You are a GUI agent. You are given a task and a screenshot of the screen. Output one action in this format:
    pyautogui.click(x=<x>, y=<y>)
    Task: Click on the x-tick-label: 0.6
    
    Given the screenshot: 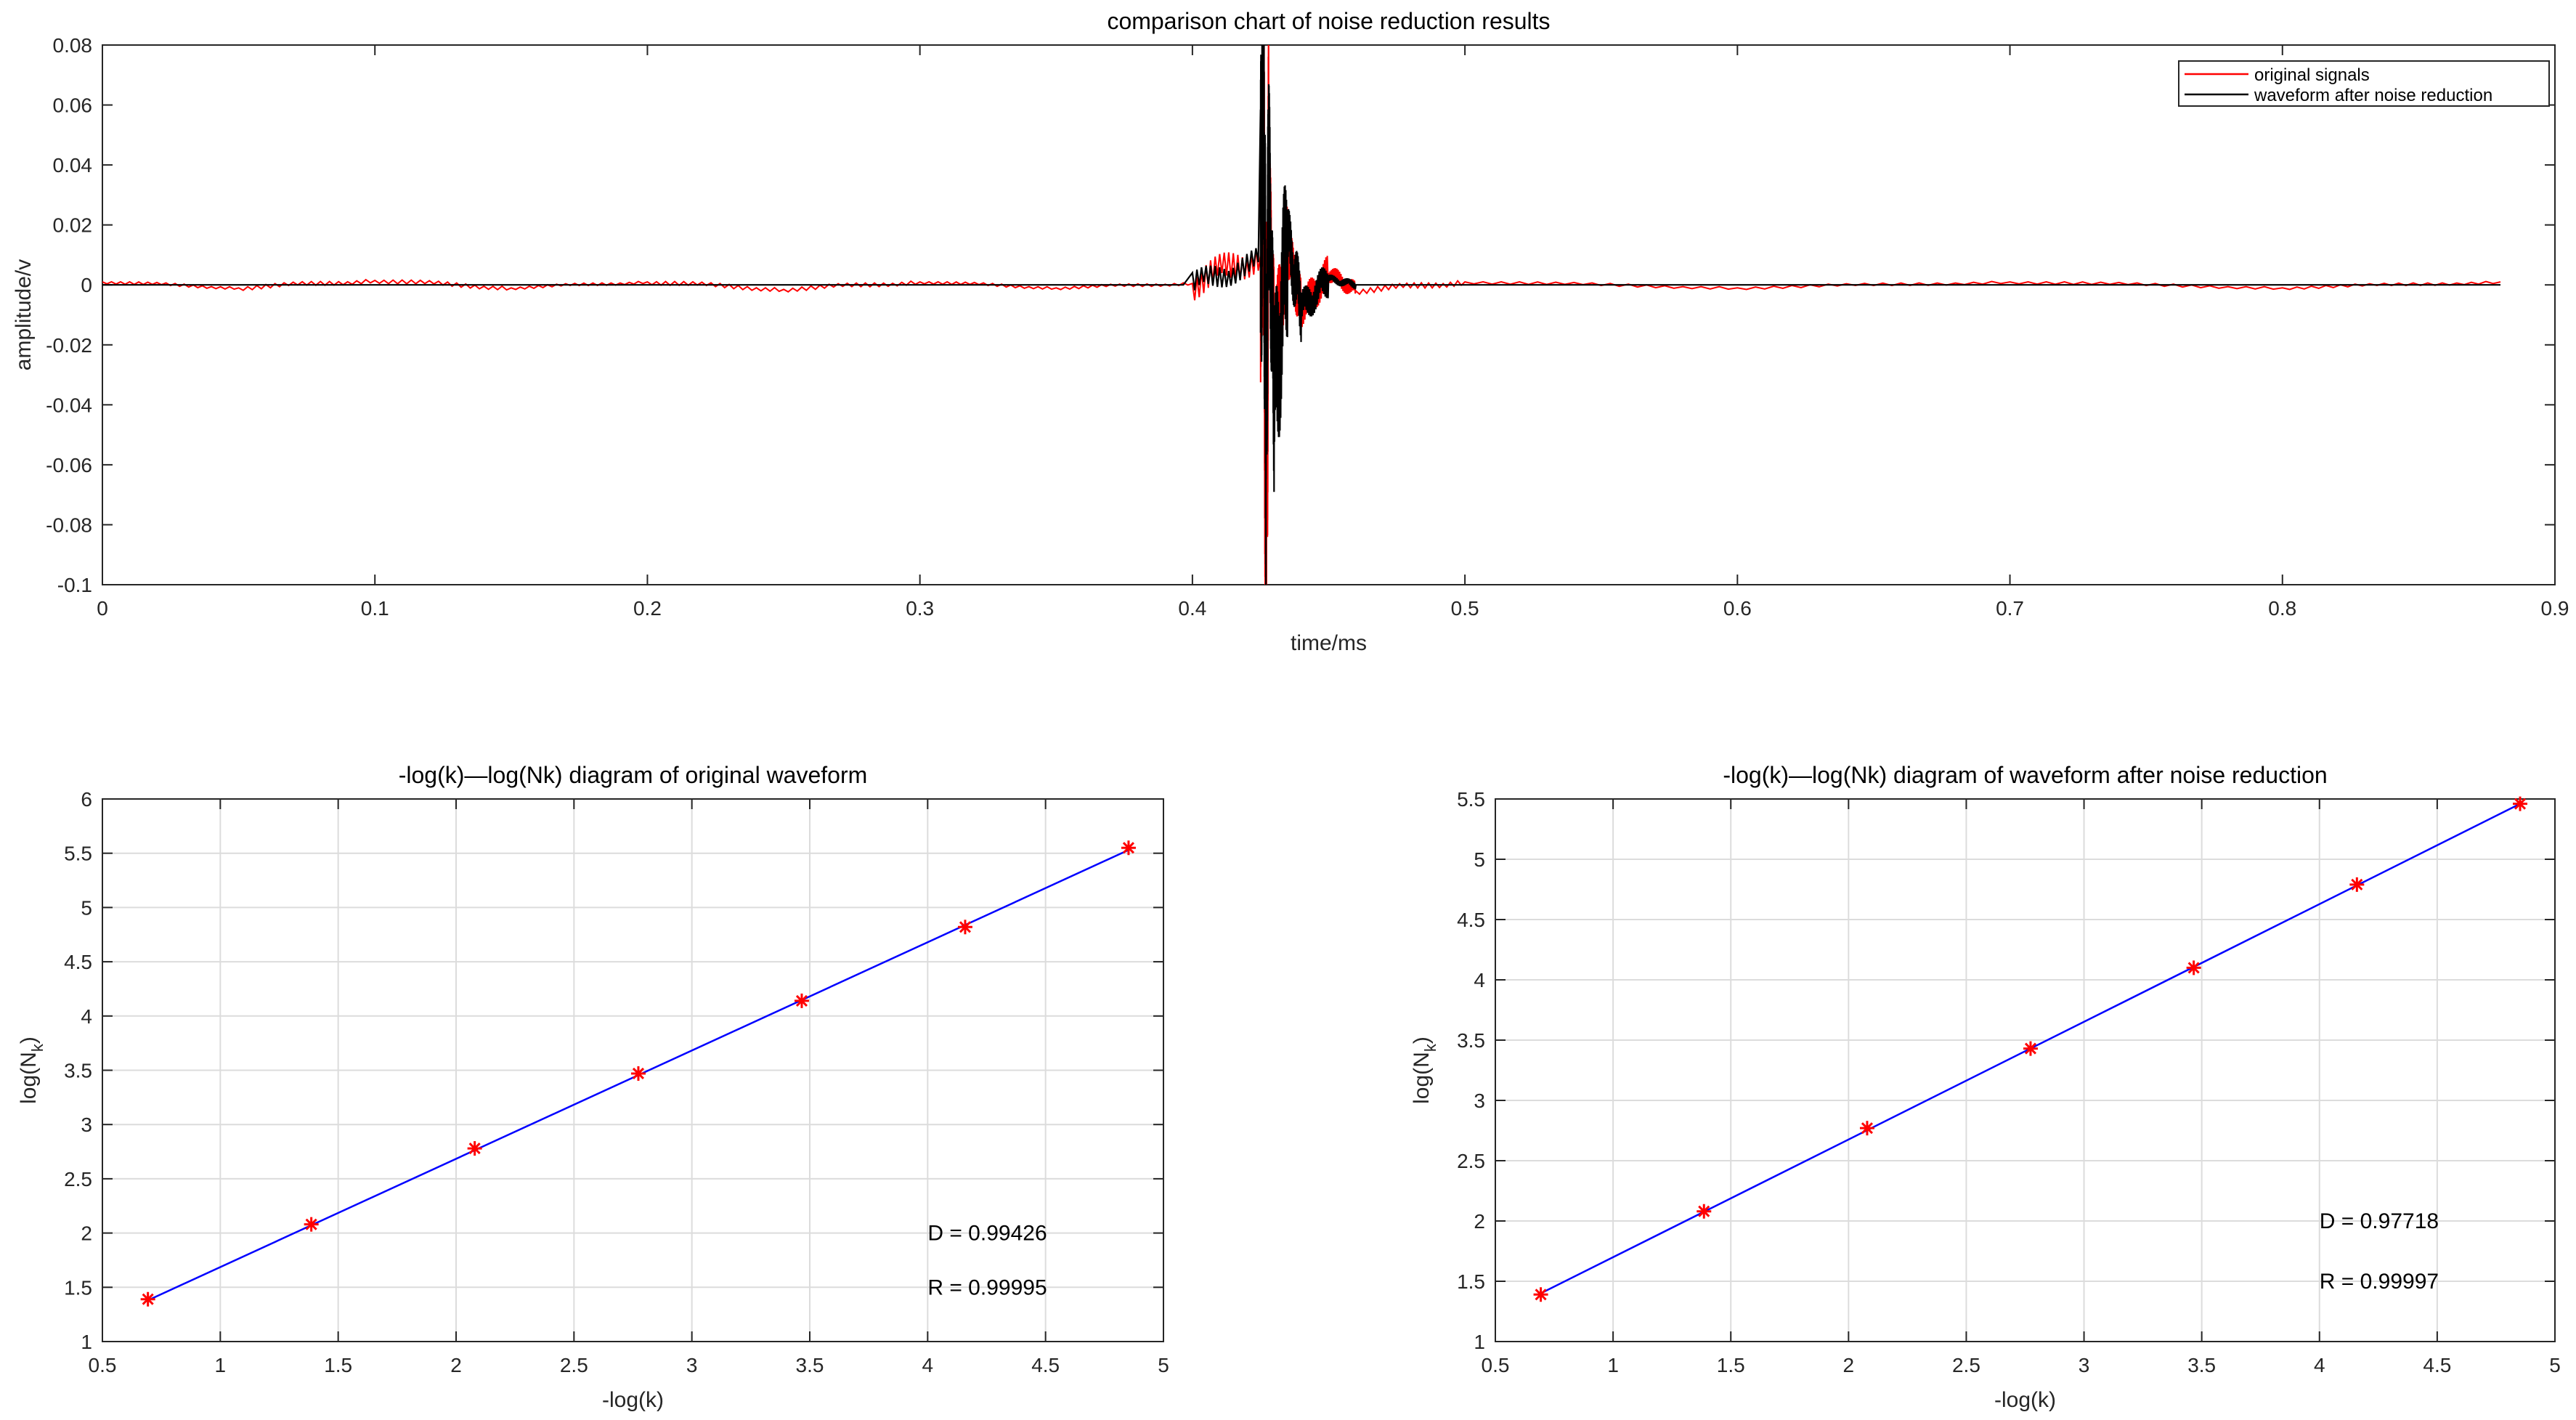 What is the action you would take?
    pyautogui.click(x=1738, y=608)
    